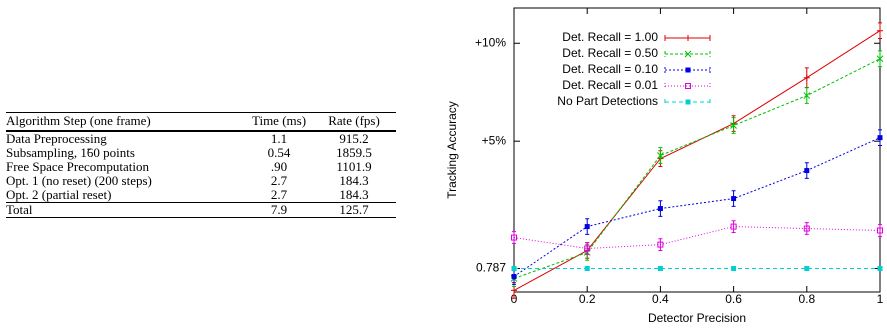  What do you see at coordinates (201, 153) in the screenshot?
I see `table-row: Subsampling, 1̃60 points 0.54 1859.5` at bounding box center [201, 153].